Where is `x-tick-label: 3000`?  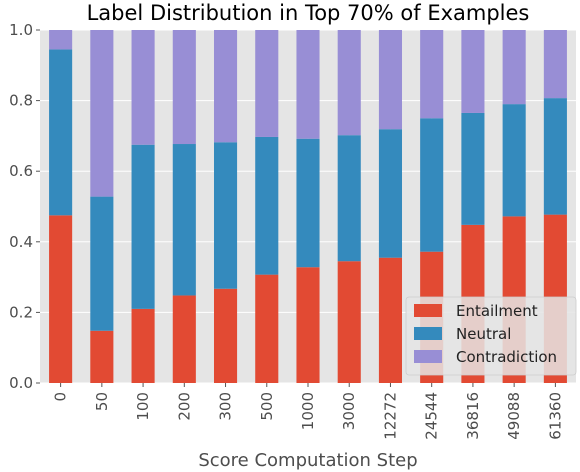 x-tick-label: 3000 is located at coordinates (349, 411).